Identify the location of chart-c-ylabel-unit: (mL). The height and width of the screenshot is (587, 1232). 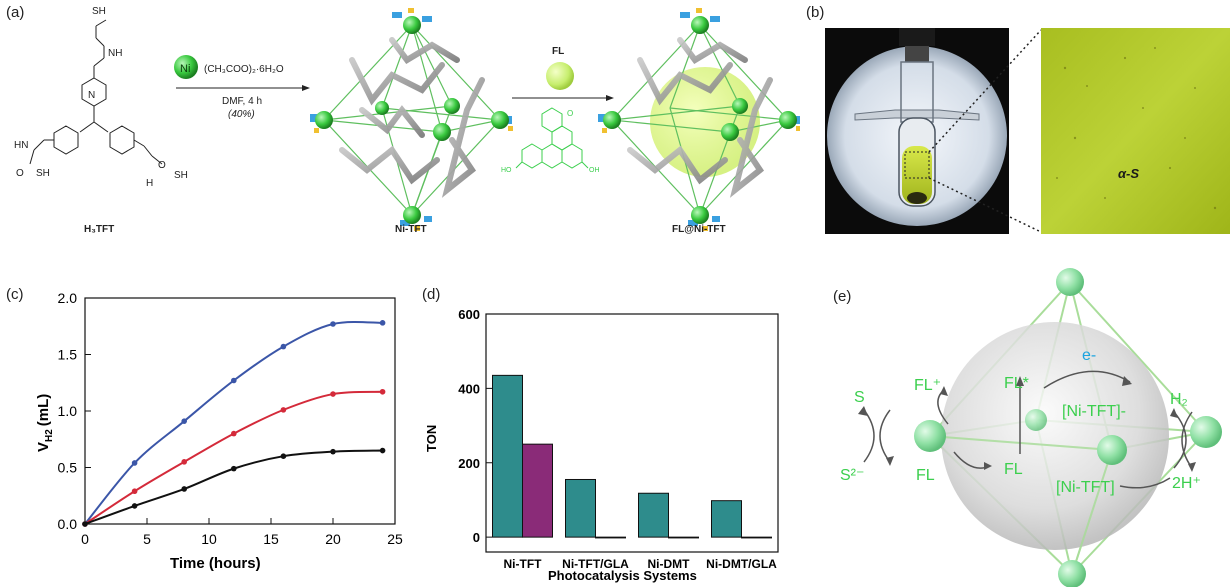
(43, 410).